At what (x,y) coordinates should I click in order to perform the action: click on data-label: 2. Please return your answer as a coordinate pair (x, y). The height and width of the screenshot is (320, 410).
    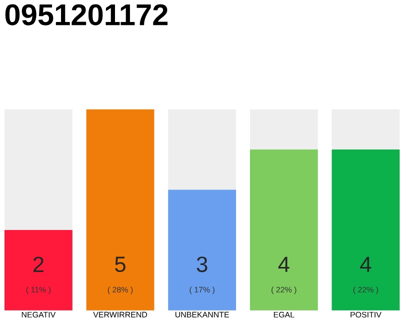
    Looking at the image, I should click on (38, 264).